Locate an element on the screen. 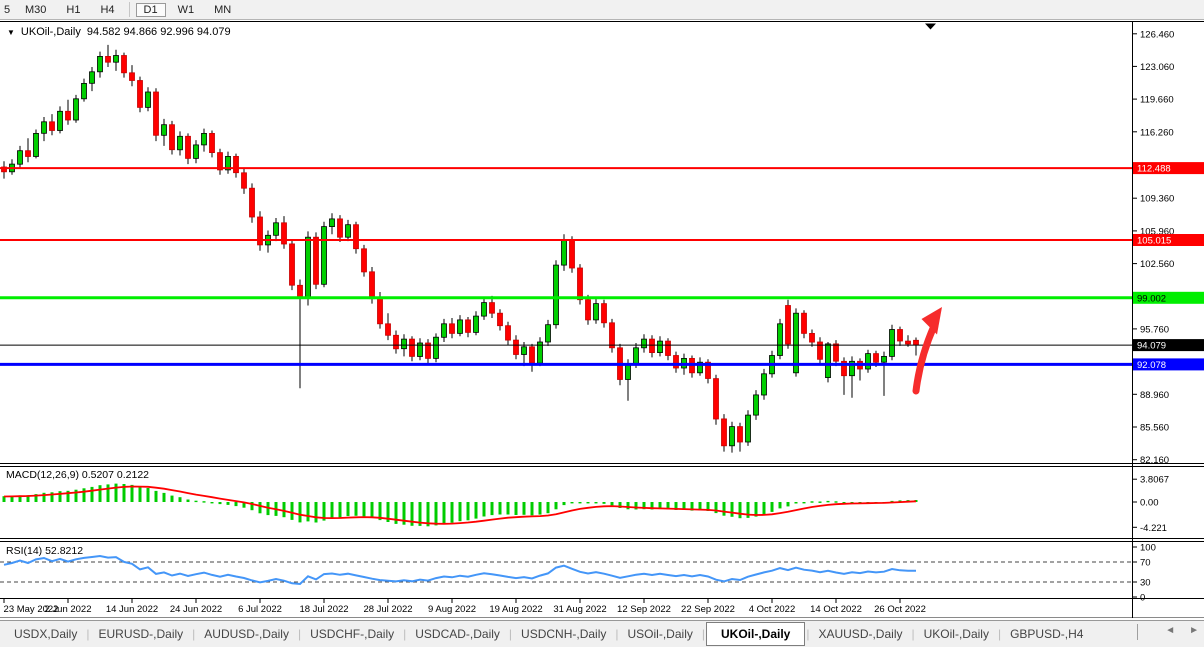 The image size is (1204, 647). date-tick-label: 14 Jun 2022 is located at coordinates (132, 609).